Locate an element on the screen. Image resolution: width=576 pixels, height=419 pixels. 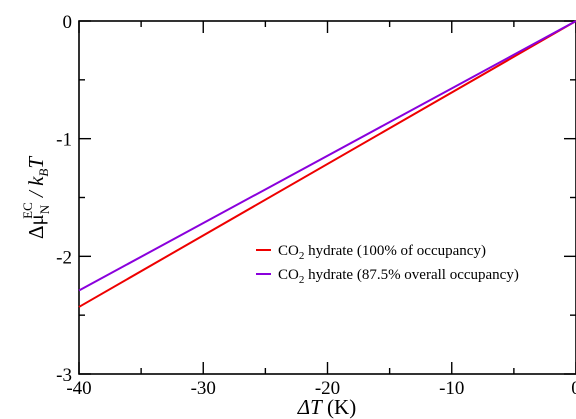
legend-label-suffix: hydrate (87.5% overall occupancy) is located at coordinates (411, 275).